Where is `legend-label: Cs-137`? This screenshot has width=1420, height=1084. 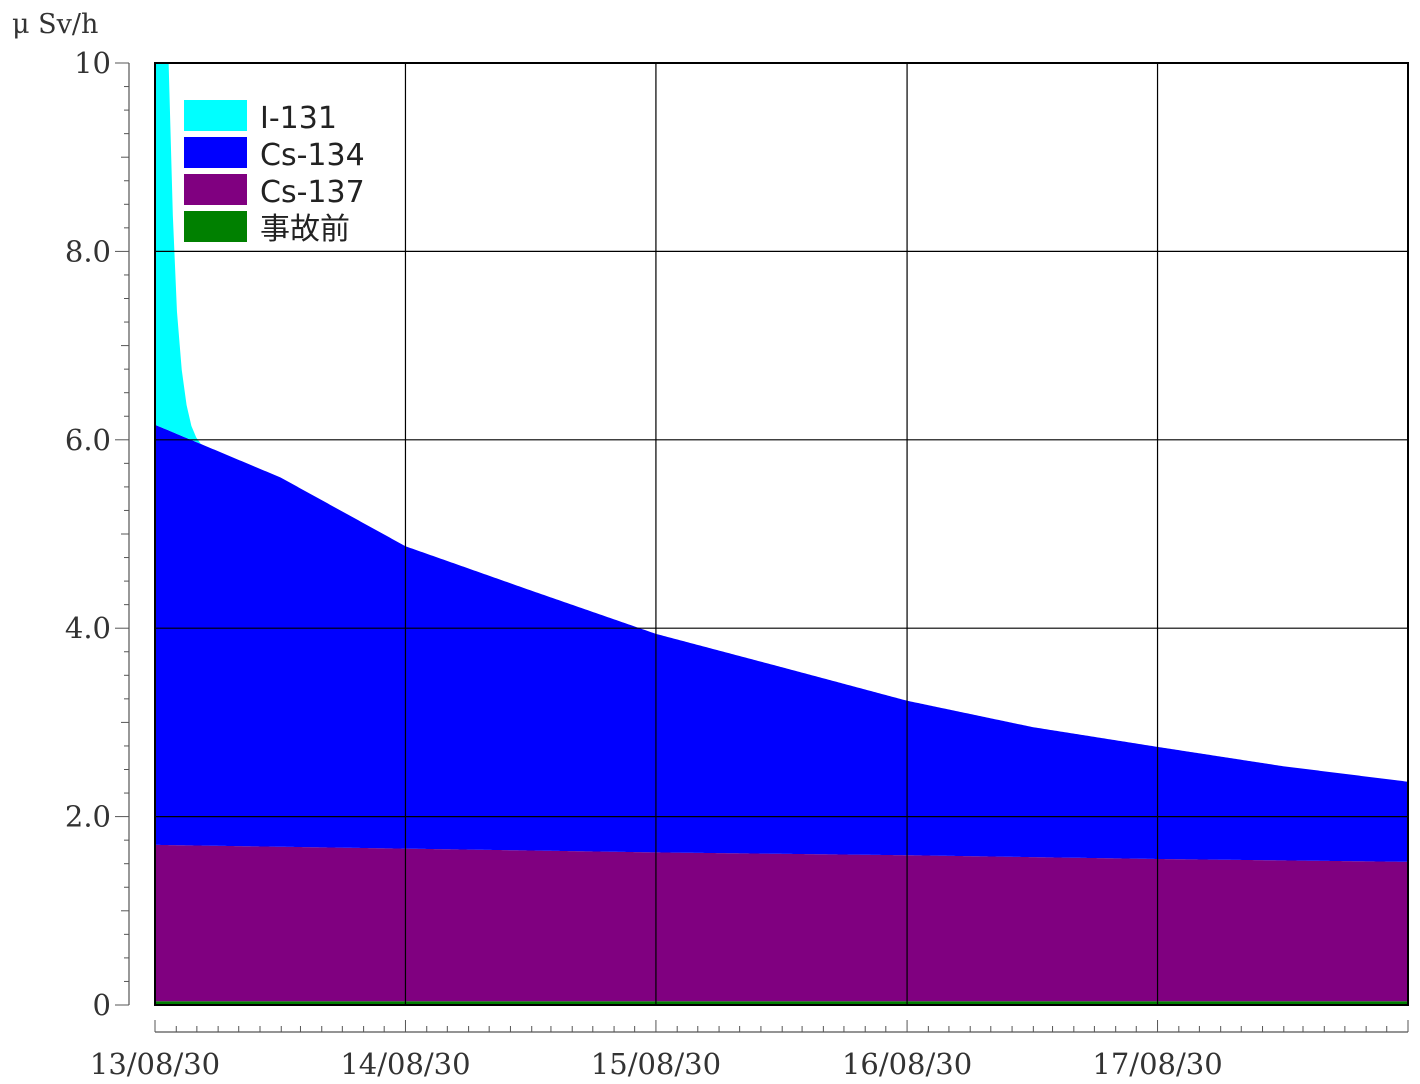 legend-label: Cs-137 is located at coordinates (312, 192).